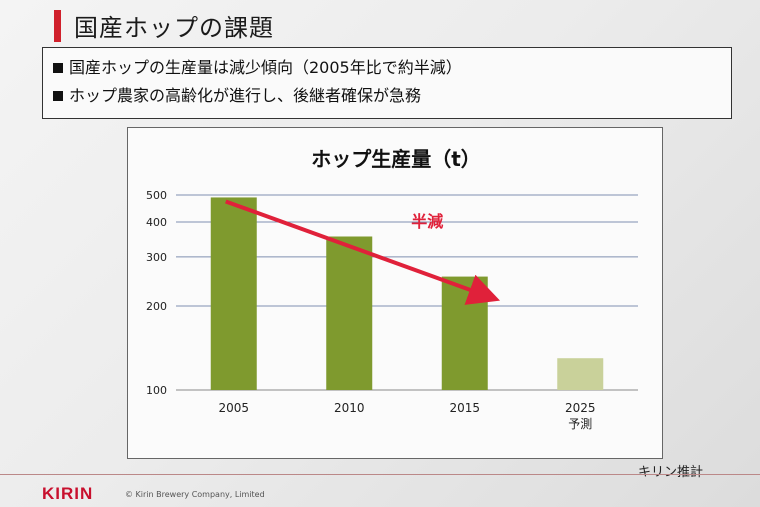 This screenshot has width=760, height=507. I want to click on footer-divider, so click(380, 474).